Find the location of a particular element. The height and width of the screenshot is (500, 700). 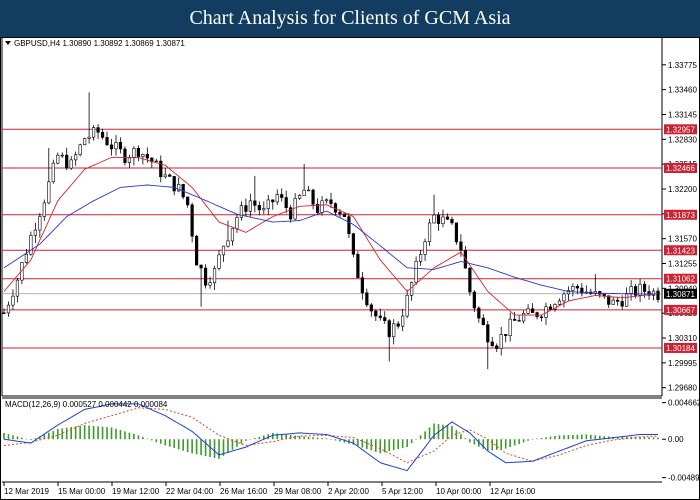

header-arrow-icon is located at coordinates (8, 43).